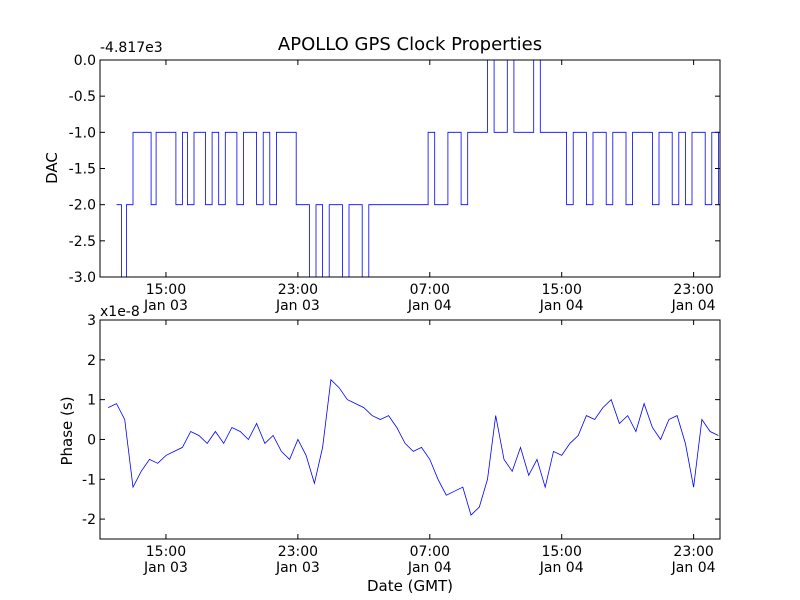 This screenshot has width=800, height=600. I want to click on y-tick-label: 1, so click(91, 401).